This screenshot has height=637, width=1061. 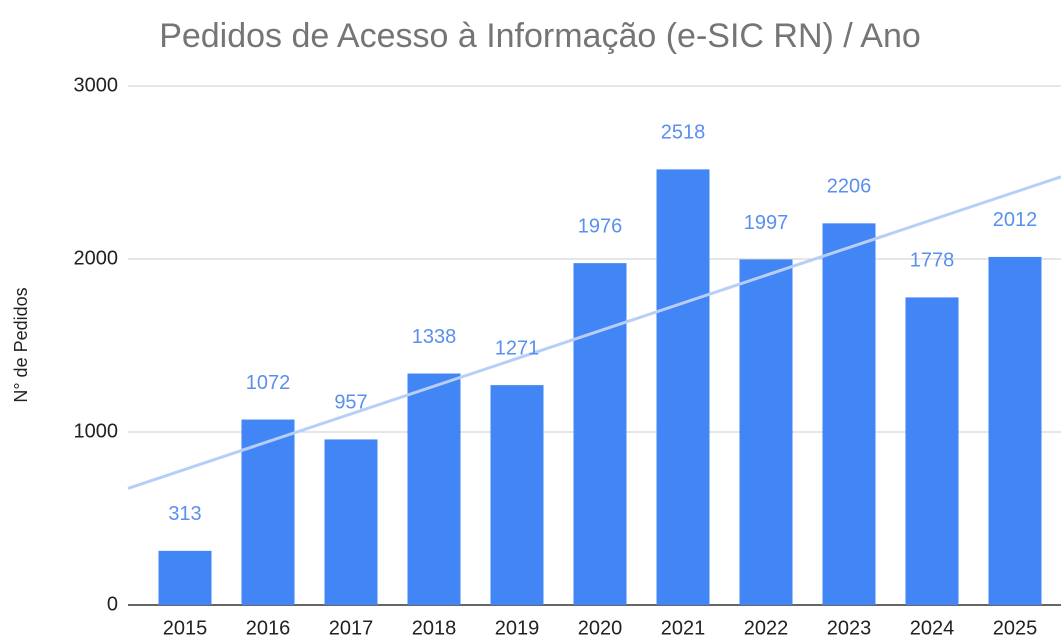 I want to click on value-label: 2518, so click(x=683, y=133).